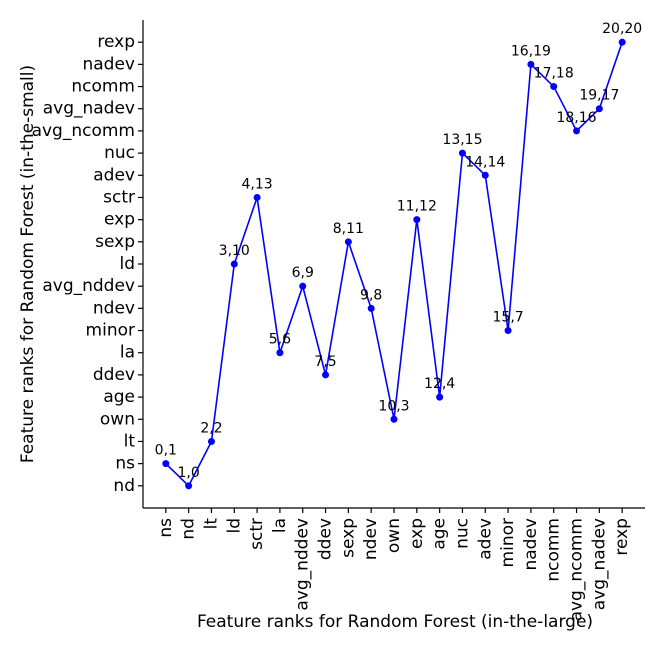 This screenshot has width=665, height=652. Describe the element at coordinates (124, 486) in the screenshot. I see `y-tick-label: nd` at that location.